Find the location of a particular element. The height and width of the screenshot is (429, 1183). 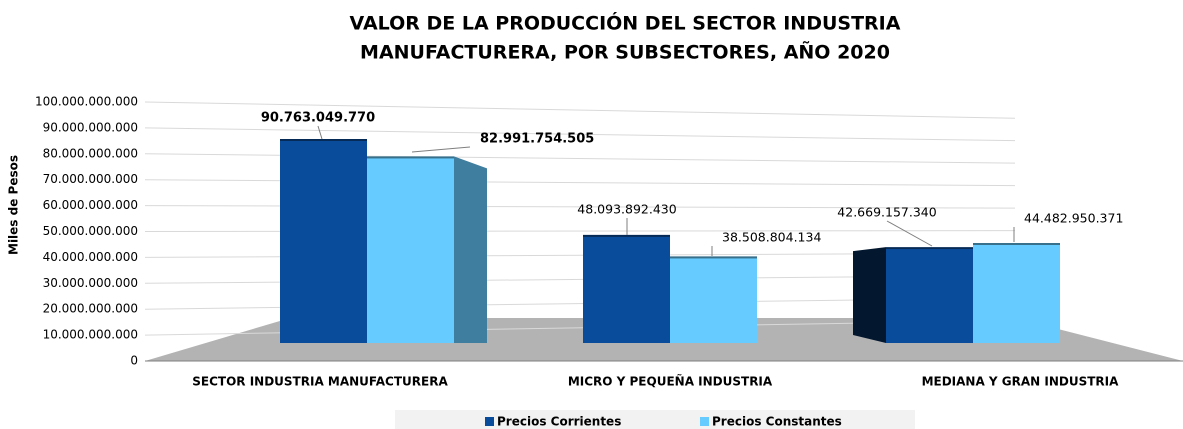

y-tick-label: 50.000.000.000 is located at coordinates (90, 231).